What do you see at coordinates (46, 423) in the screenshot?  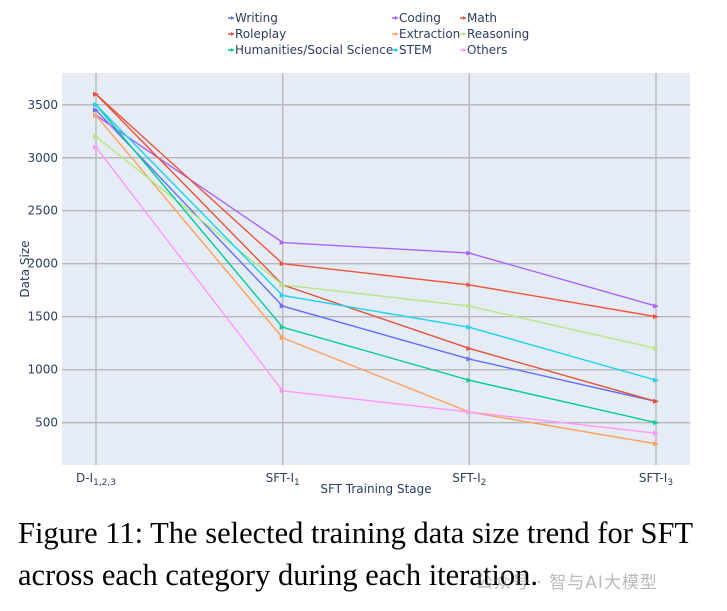 I see `y-tick-label: 500` at bounding box center [46, 423].